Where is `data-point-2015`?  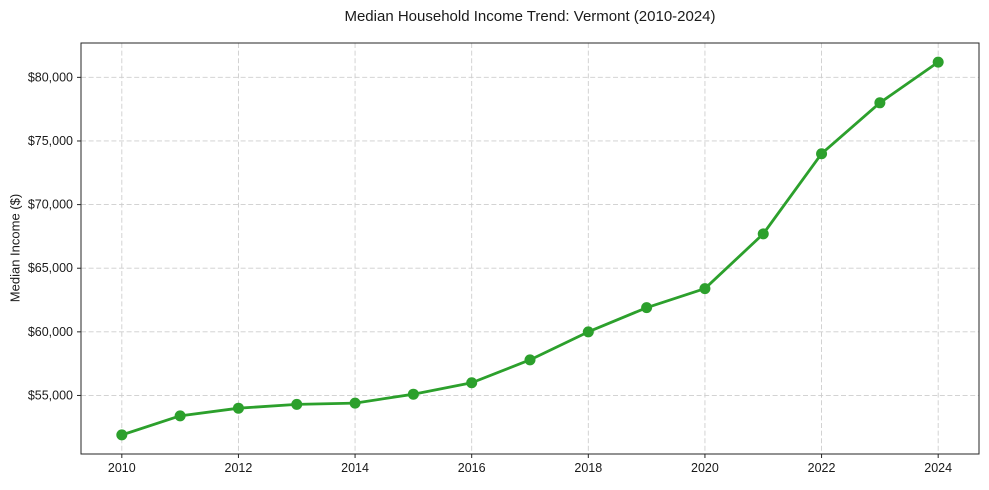 data-point-2015 is located at coordinates (413, 394).